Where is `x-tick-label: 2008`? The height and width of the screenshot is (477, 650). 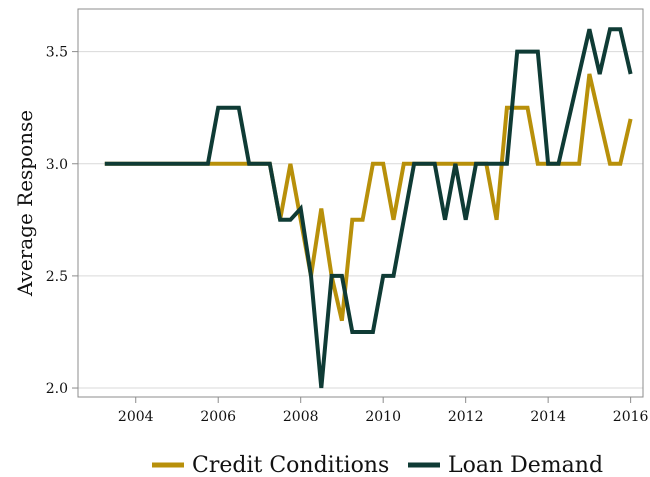
x-tick-label: 2008 is located at coordinates (301, 417).